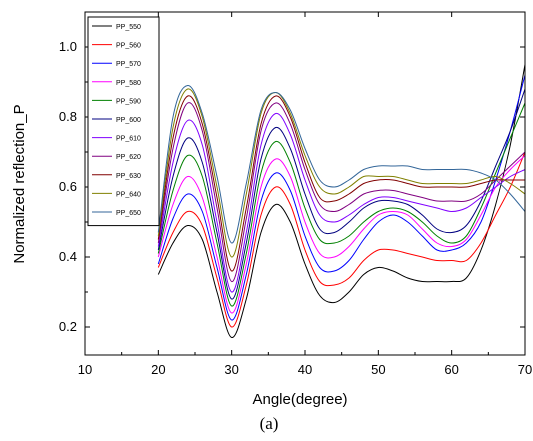 The width and height of the screenshot is (533, 441). What do you see at coordinates (68, 116) in the screenshot?
I see `y-tick-label: 0.8` at bounding box center [68, 116].